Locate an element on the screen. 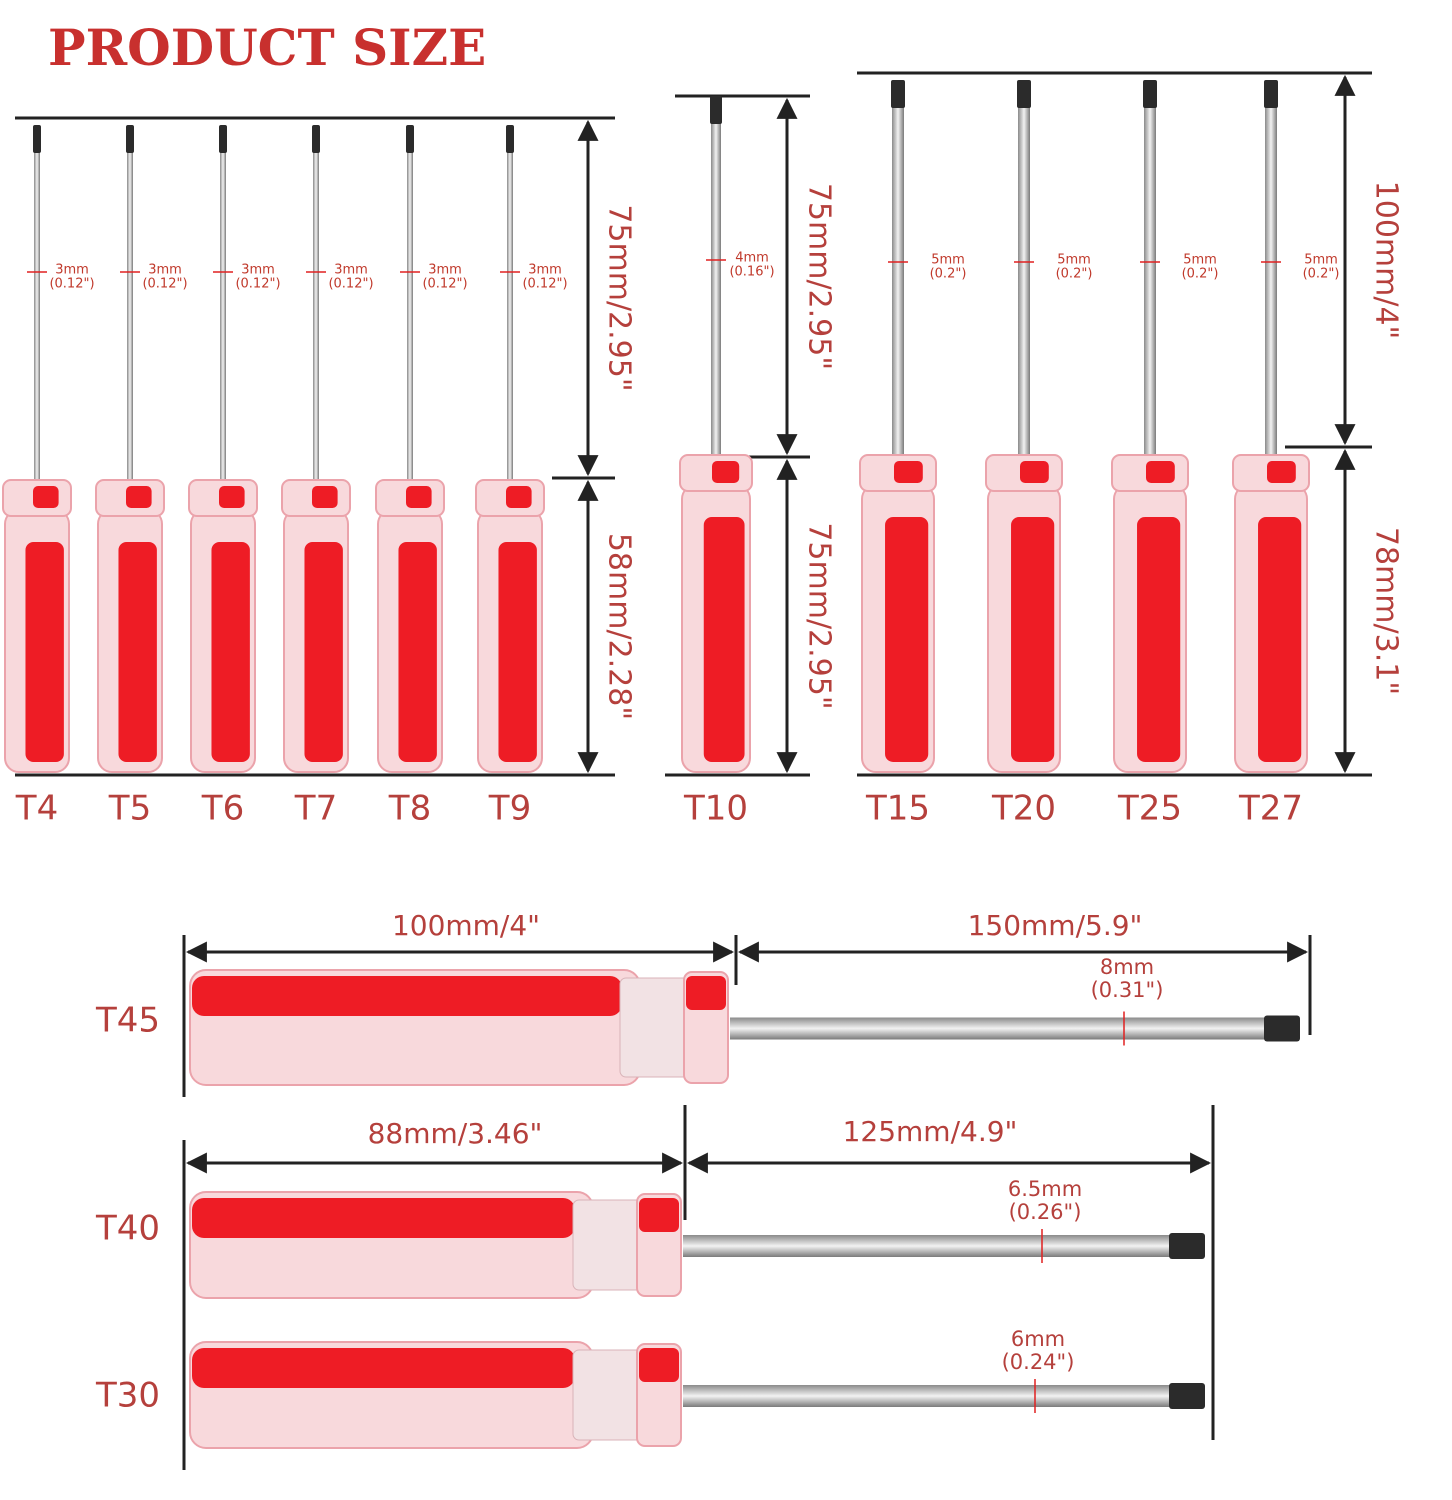 This screenshot has height=1500, width=1452. title: PRODUCT SIZE is located at coordinates (267, 47).